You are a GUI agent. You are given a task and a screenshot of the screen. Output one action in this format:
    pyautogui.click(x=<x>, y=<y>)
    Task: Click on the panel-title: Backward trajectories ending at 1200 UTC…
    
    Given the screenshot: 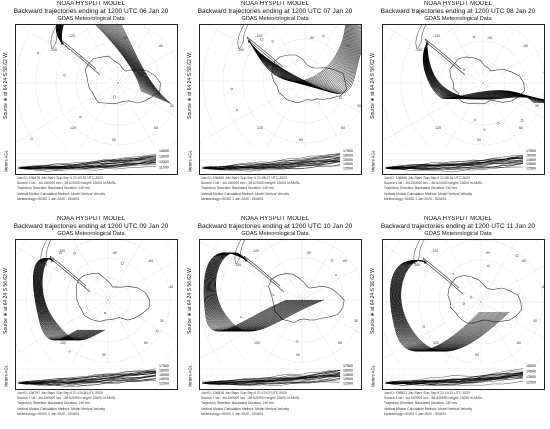 What is the action you would take?
    pyautogui.click(x=275, y=11)
    